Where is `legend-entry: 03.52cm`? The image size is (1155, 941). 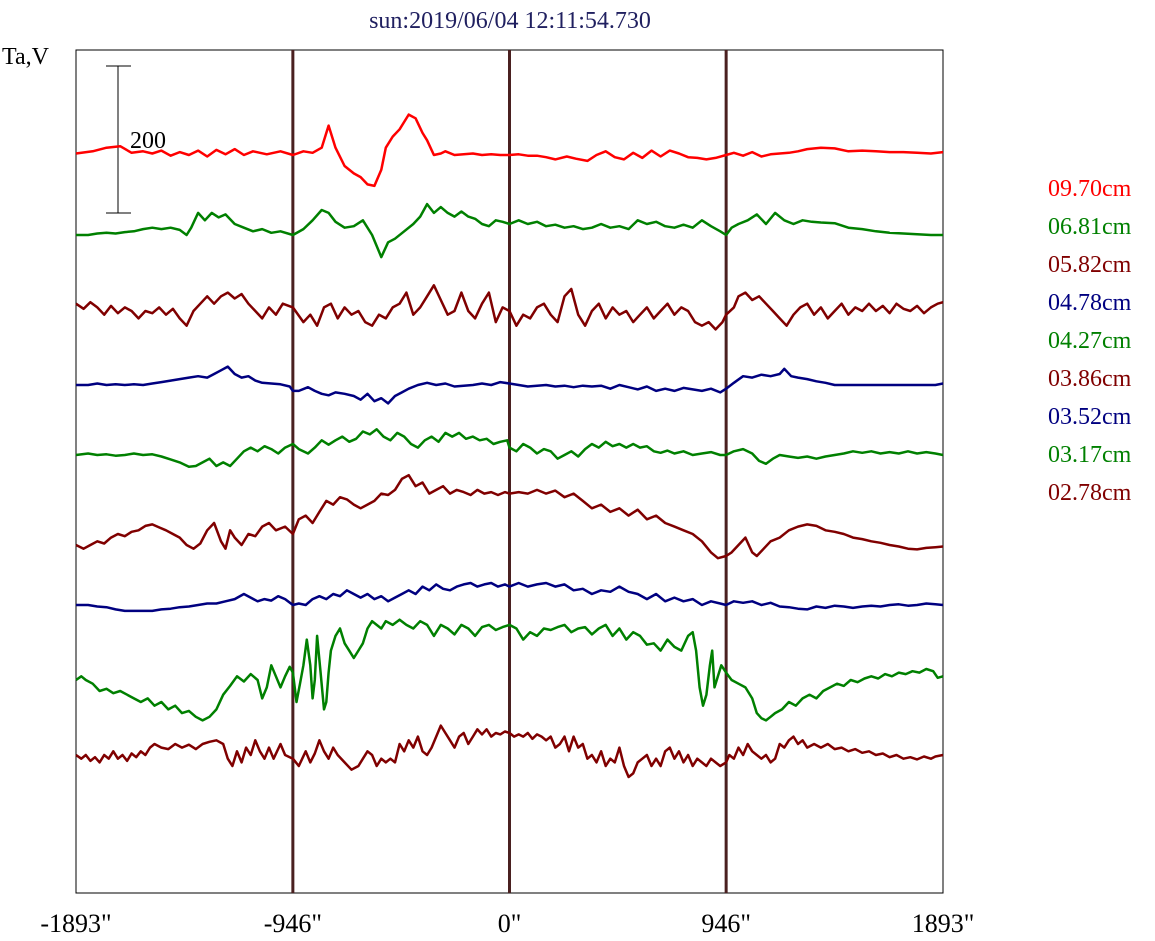
legend-entry: 03.52cm is located at coordinates (1090, 417).